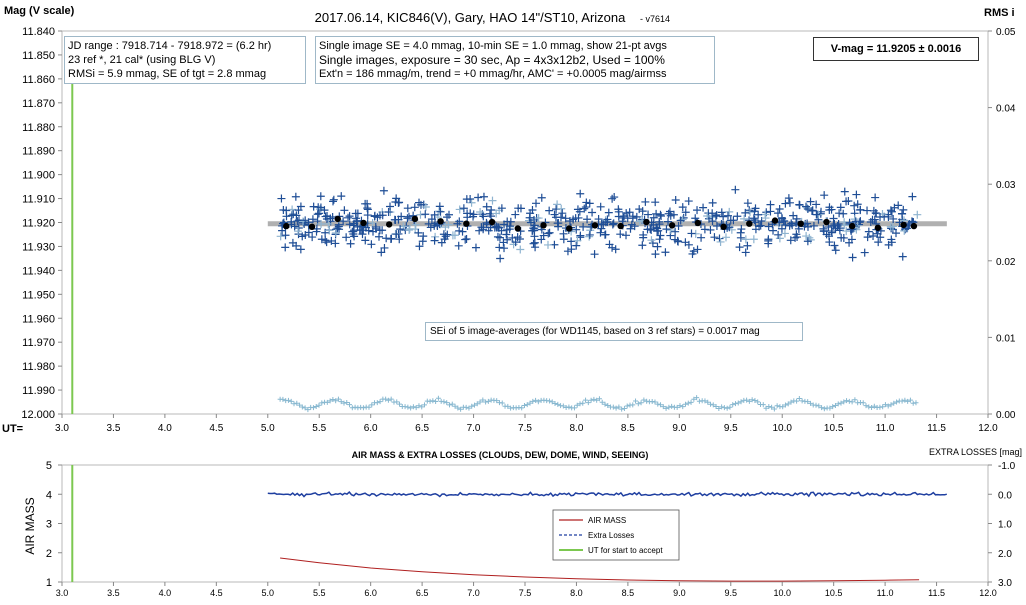  Describe the element at coordinates (370, 593) in the screenshot. I see `x-tick-label-bottom: 6.0` at that location.